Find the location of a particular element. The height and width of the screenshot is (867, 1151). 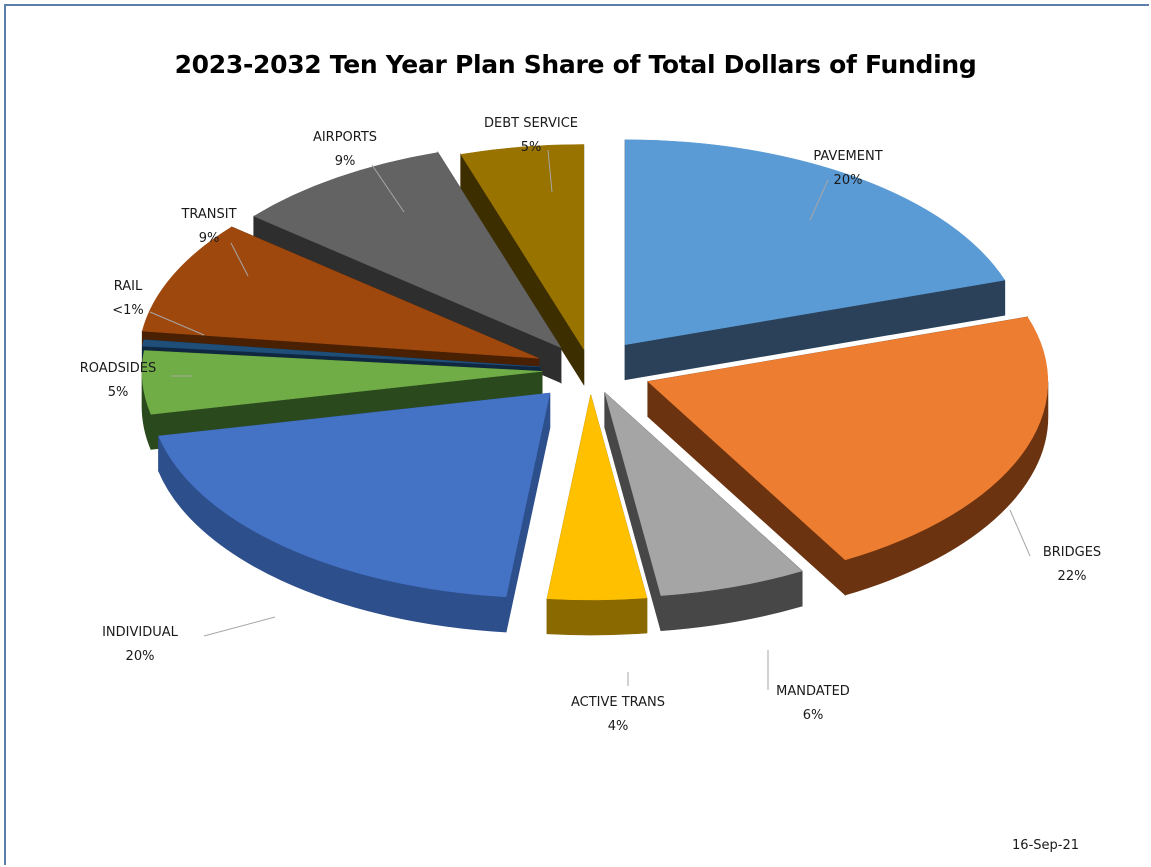

slice-value-pavement: 20% is located at coordinates (848, 180).